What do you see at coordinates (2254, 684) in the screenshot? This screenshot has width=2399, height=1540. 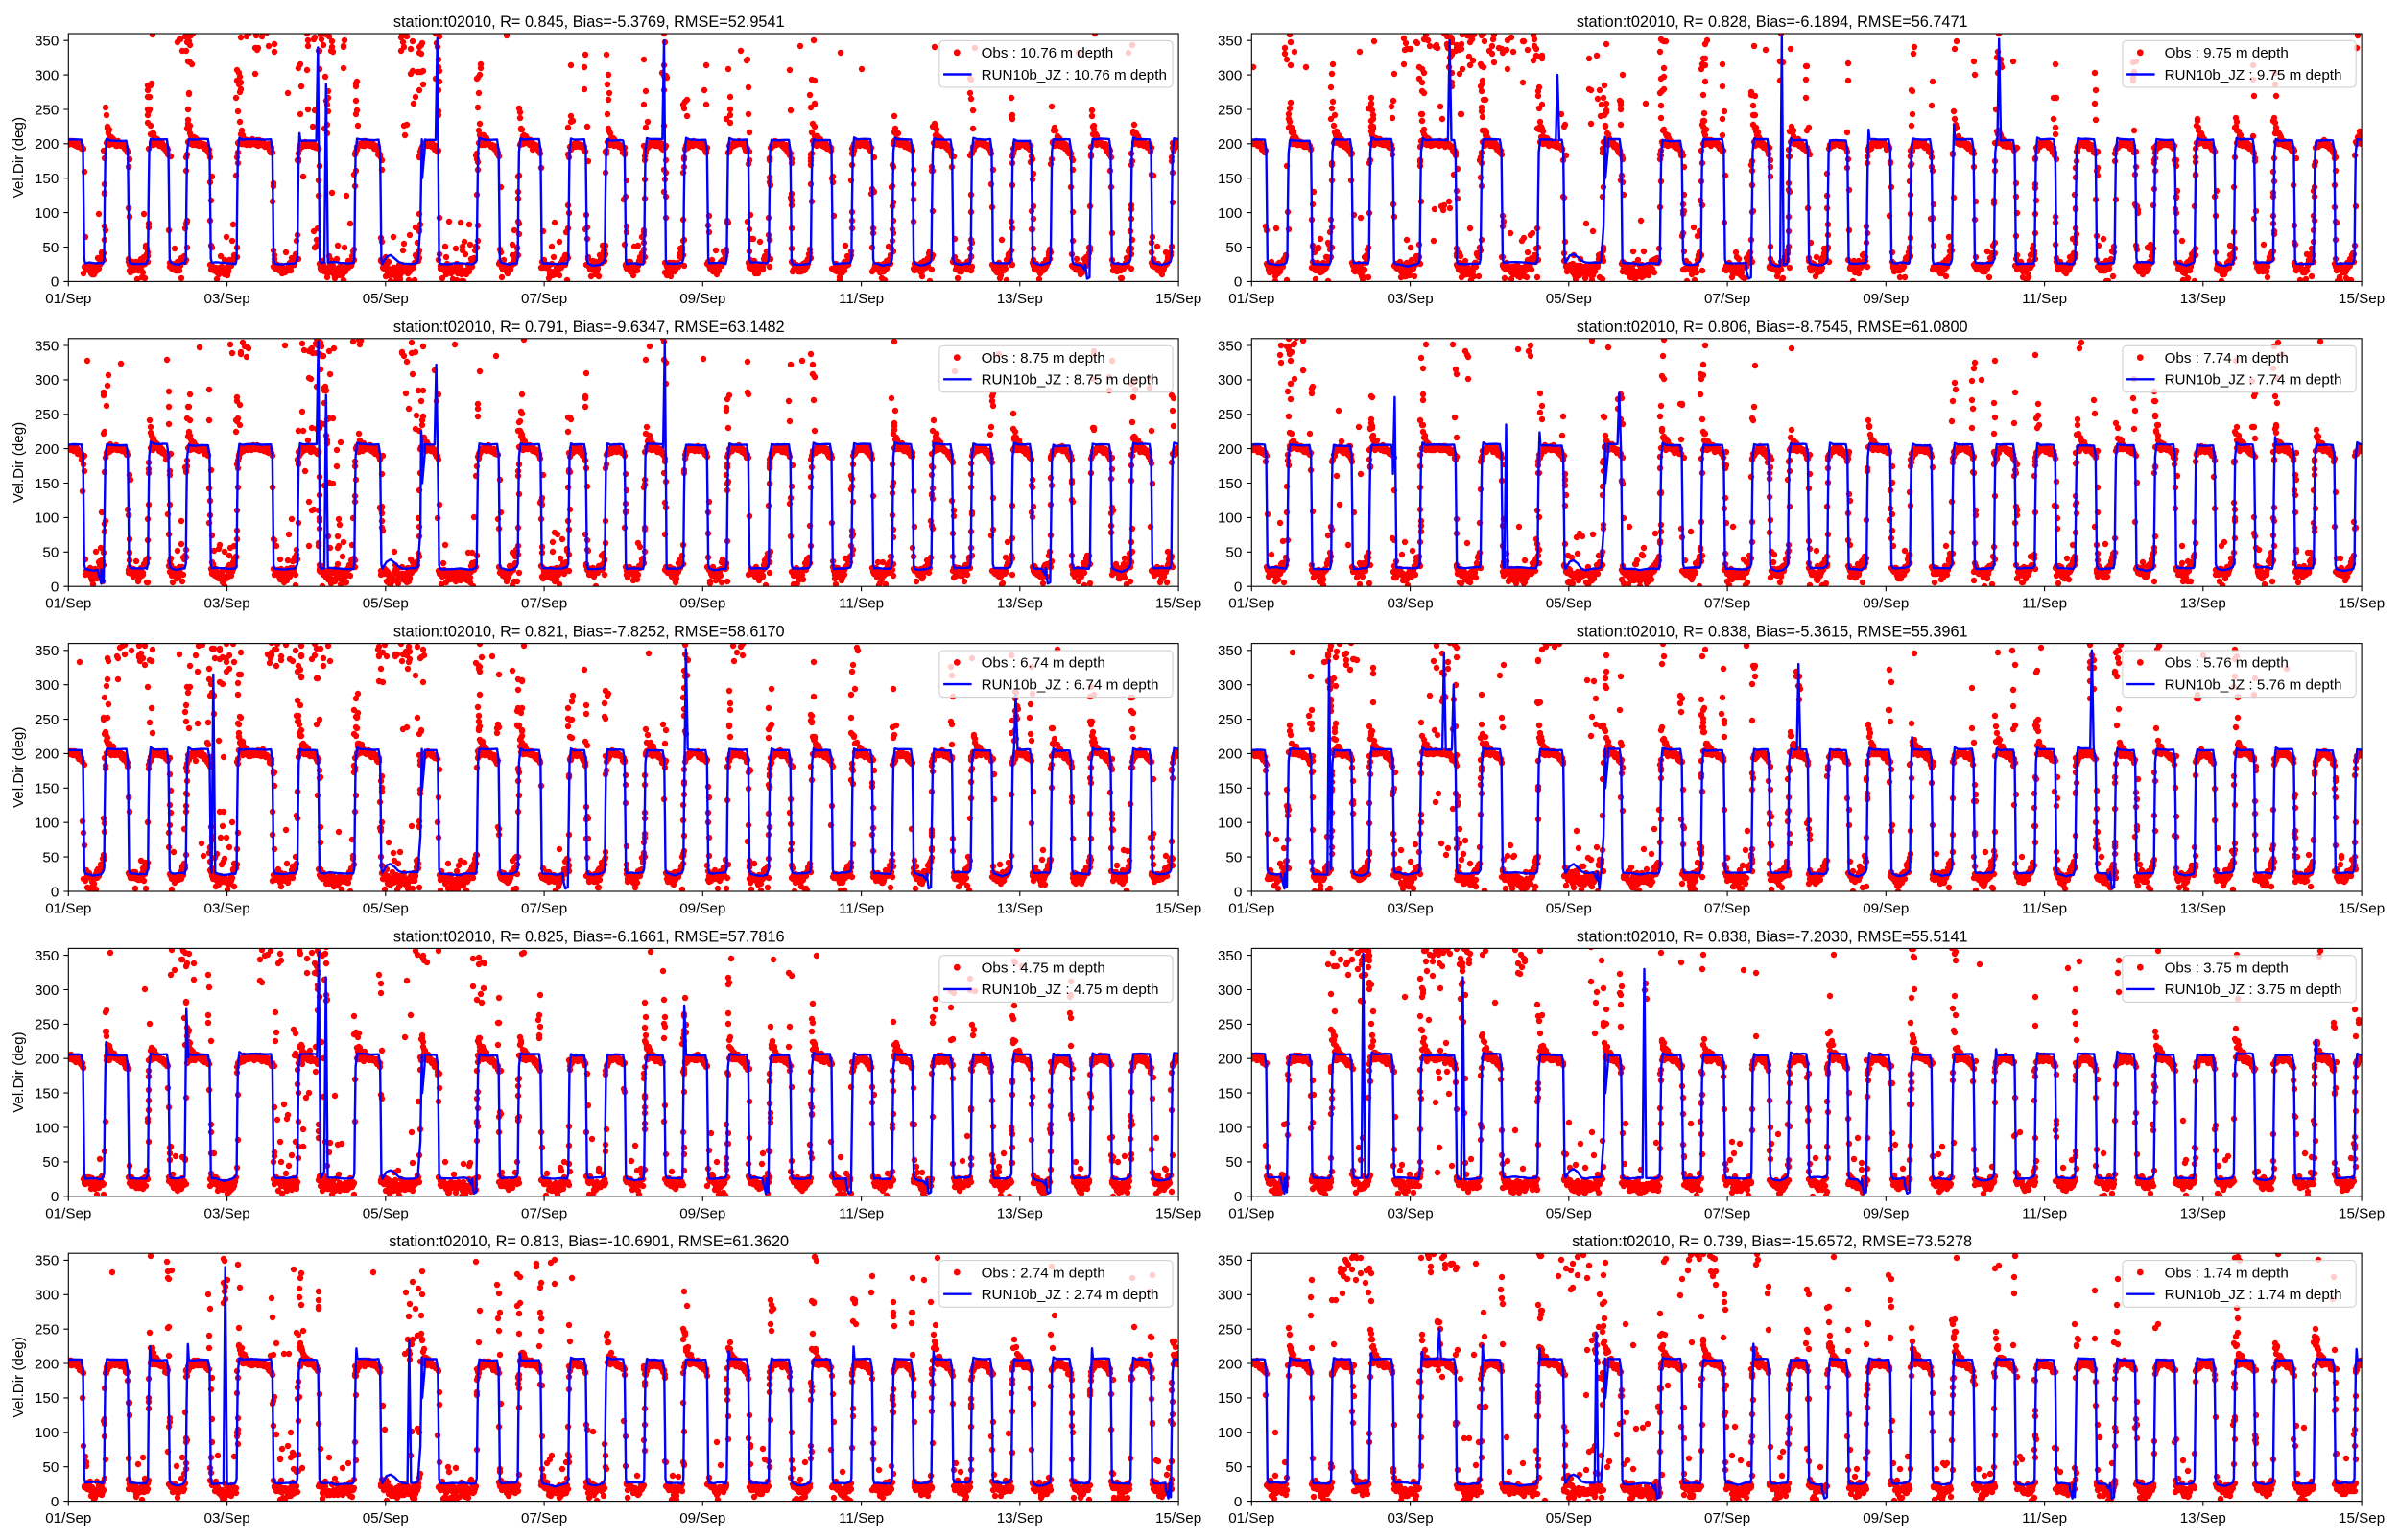 I see `svg-text: RUN10b_JZ : 5.76 m depth` at bounding box center [2254, 684].